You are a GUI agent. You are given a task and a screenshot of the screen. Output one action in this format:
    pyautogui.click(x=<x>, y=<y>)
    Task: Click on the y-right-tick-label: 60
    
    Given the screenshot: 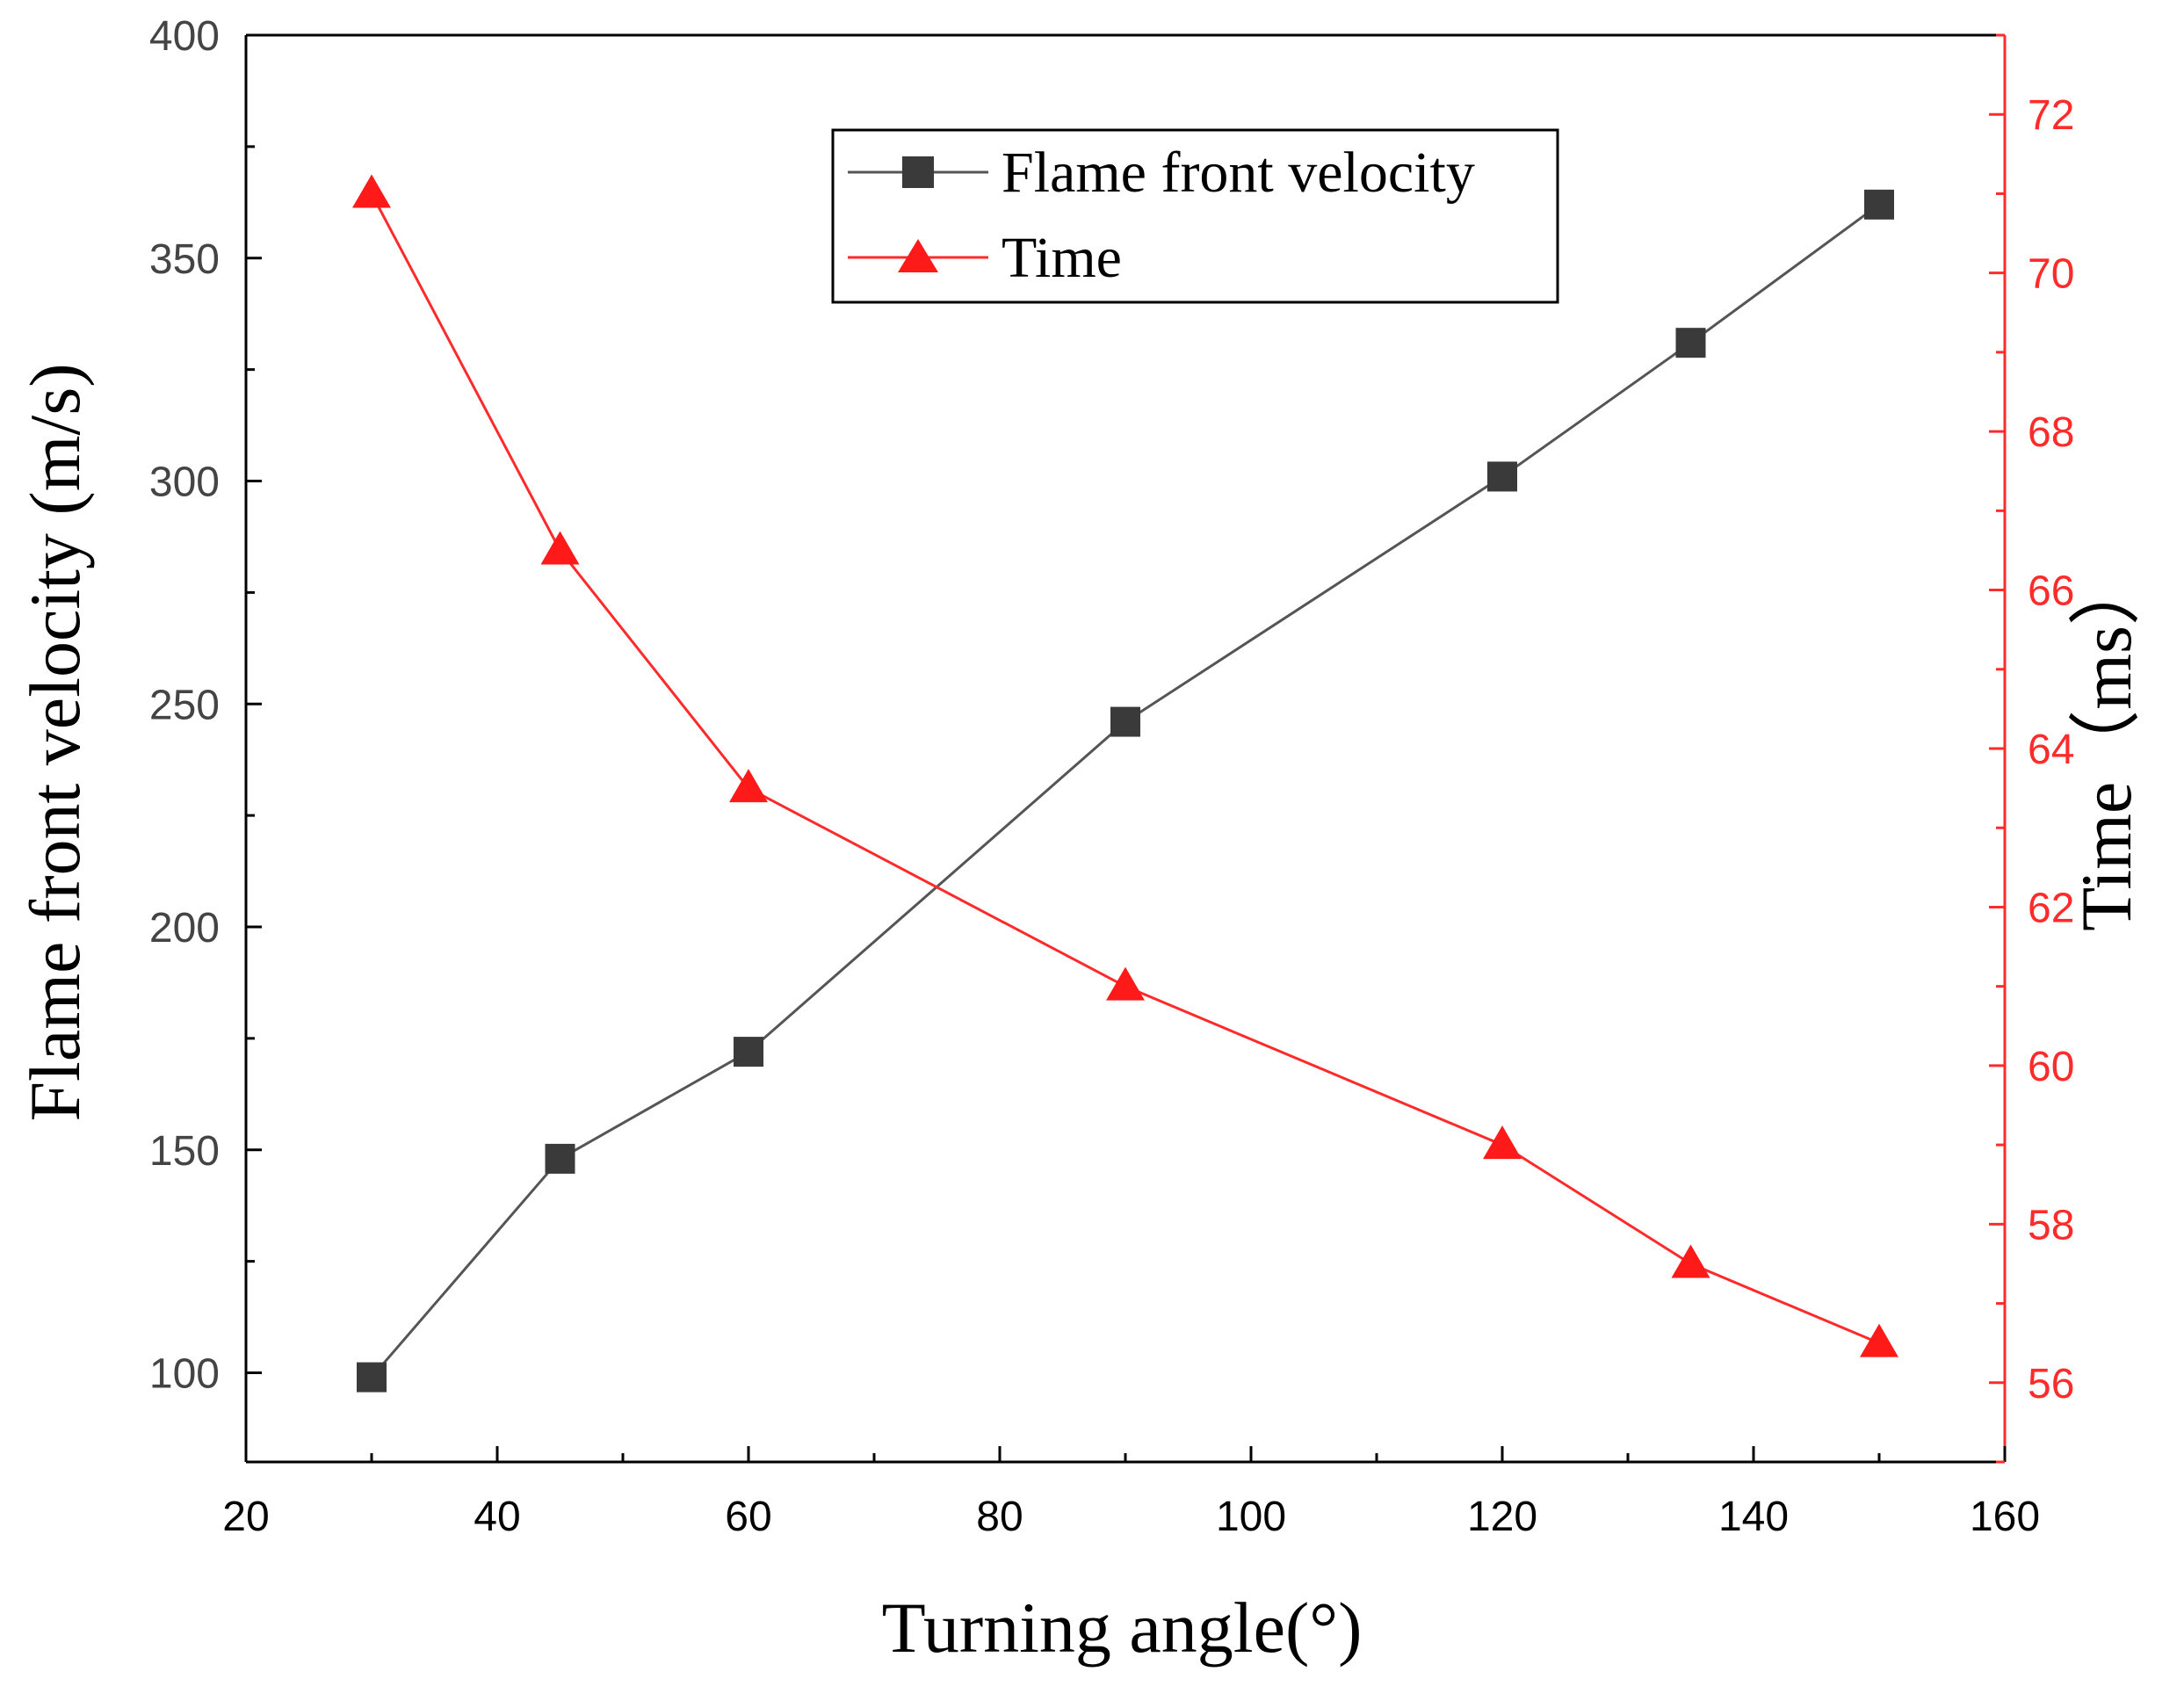 What is the action you would take?
    pyautogui.click(x=2051, y=1067)
    